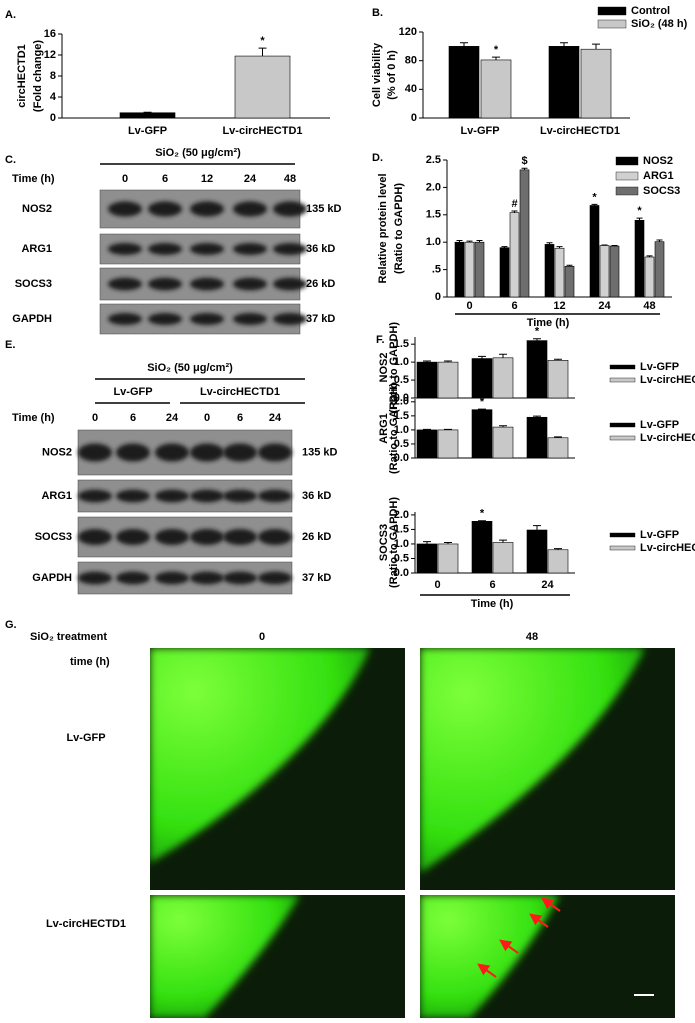  Describe the element at coordinates (53, 97) in the screenshot. I see `y-tick-label: 4` at that location.